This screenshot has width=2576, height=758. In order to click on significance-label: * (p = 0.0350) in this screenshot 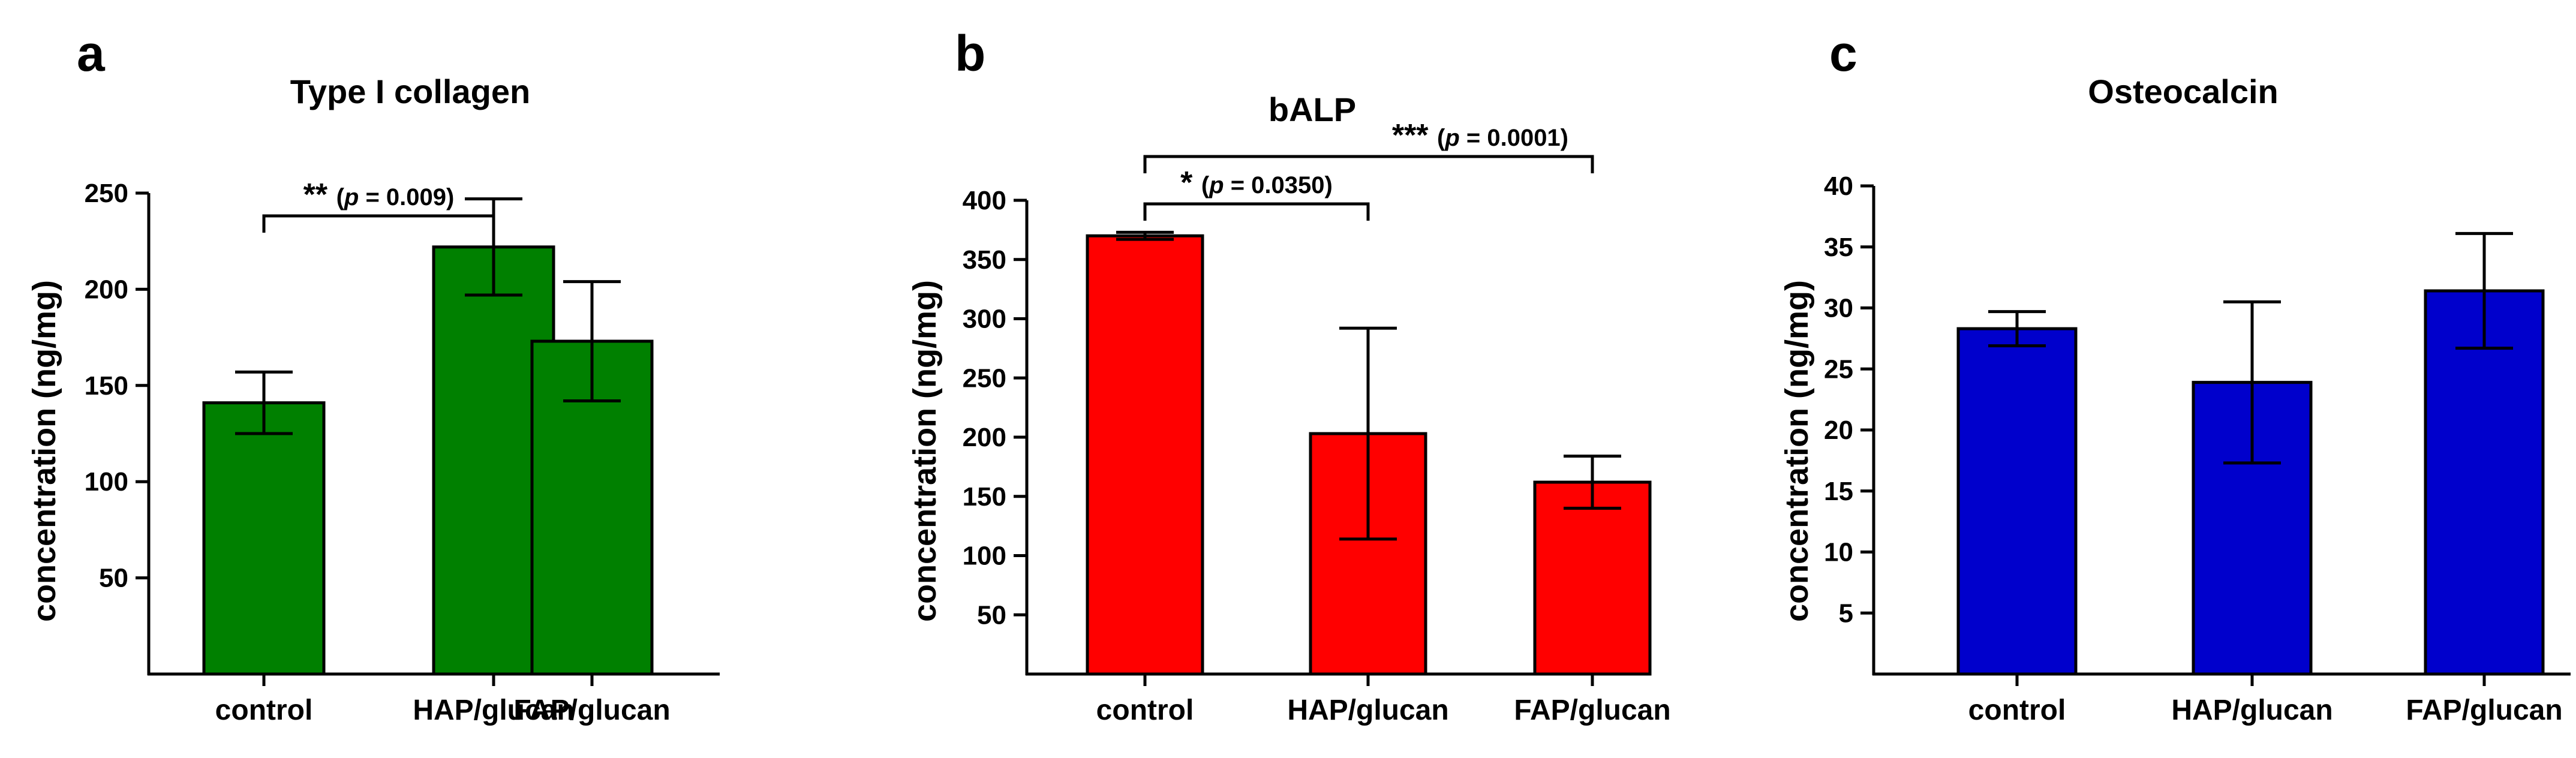, I will do `click(1257, 183)`.